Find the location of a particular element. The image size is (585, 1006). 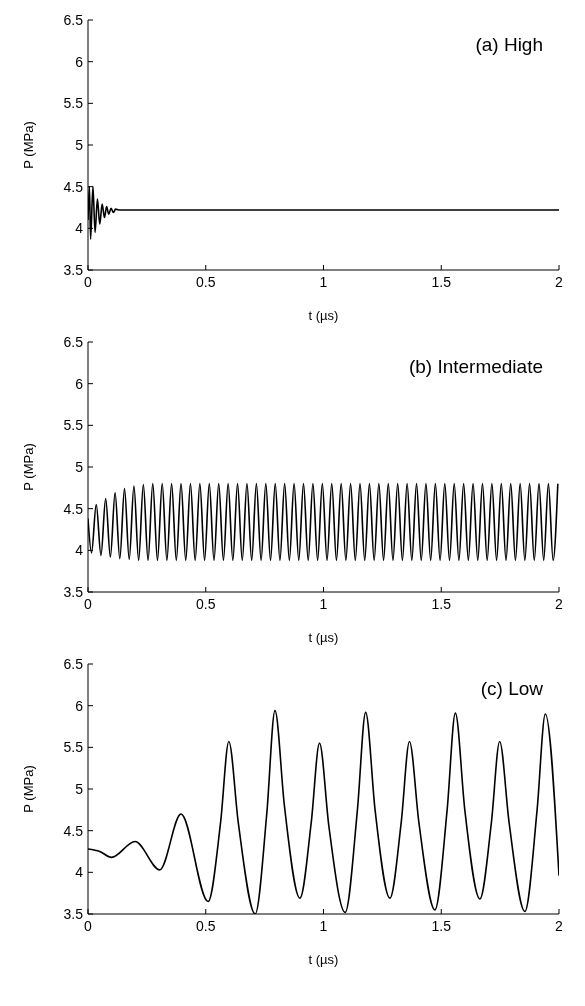

text: (a) High is located at coordinates (509, 45).